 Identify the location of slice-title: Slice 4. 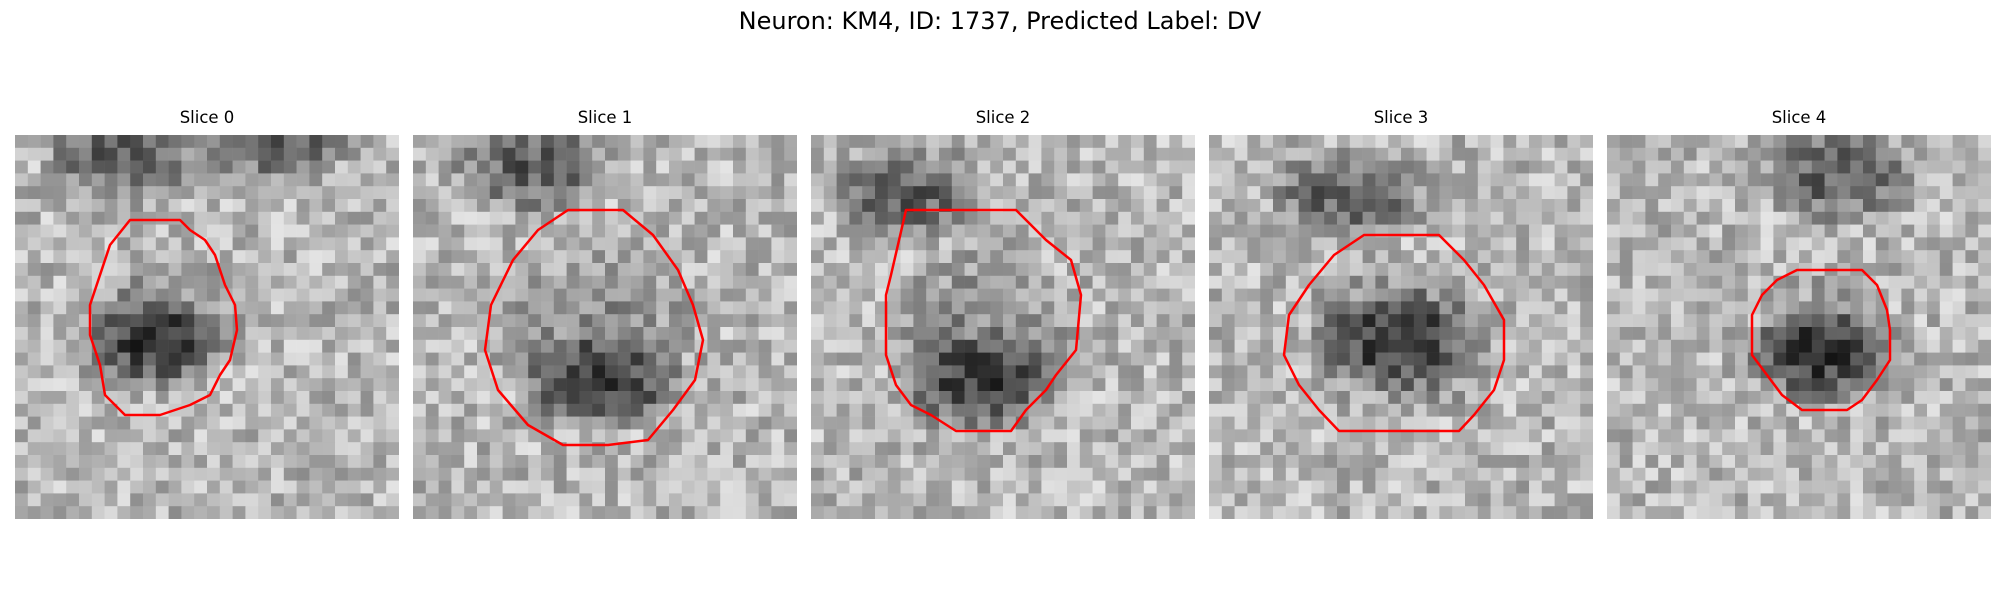
(1799, 117).